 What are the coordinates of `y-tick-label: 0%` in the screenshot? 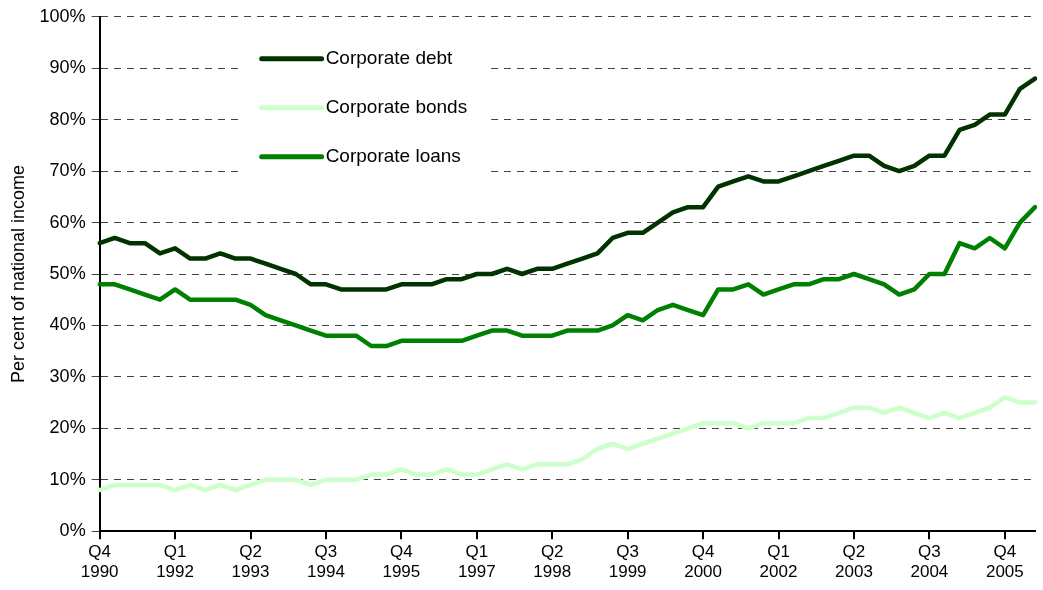 It's located at (72, 530).